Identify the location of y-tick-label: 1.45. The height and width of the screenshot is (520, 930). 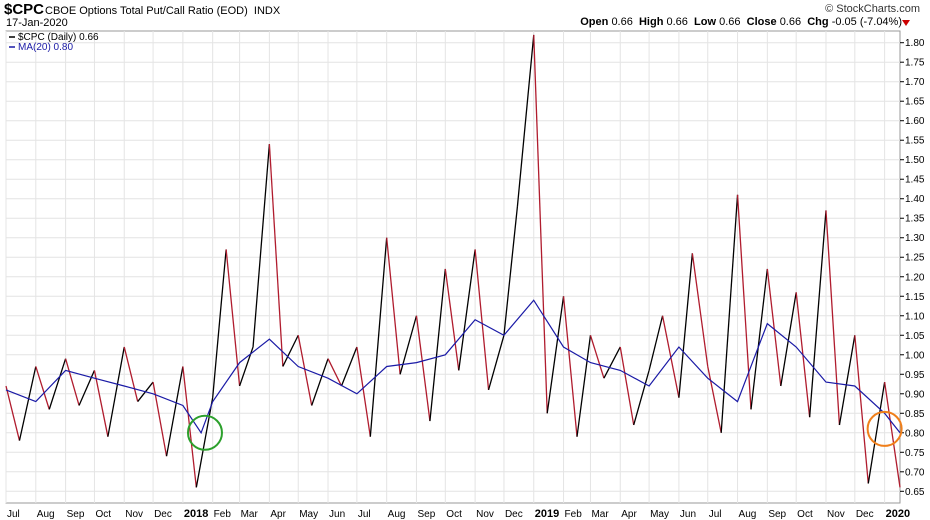
(915, 180).